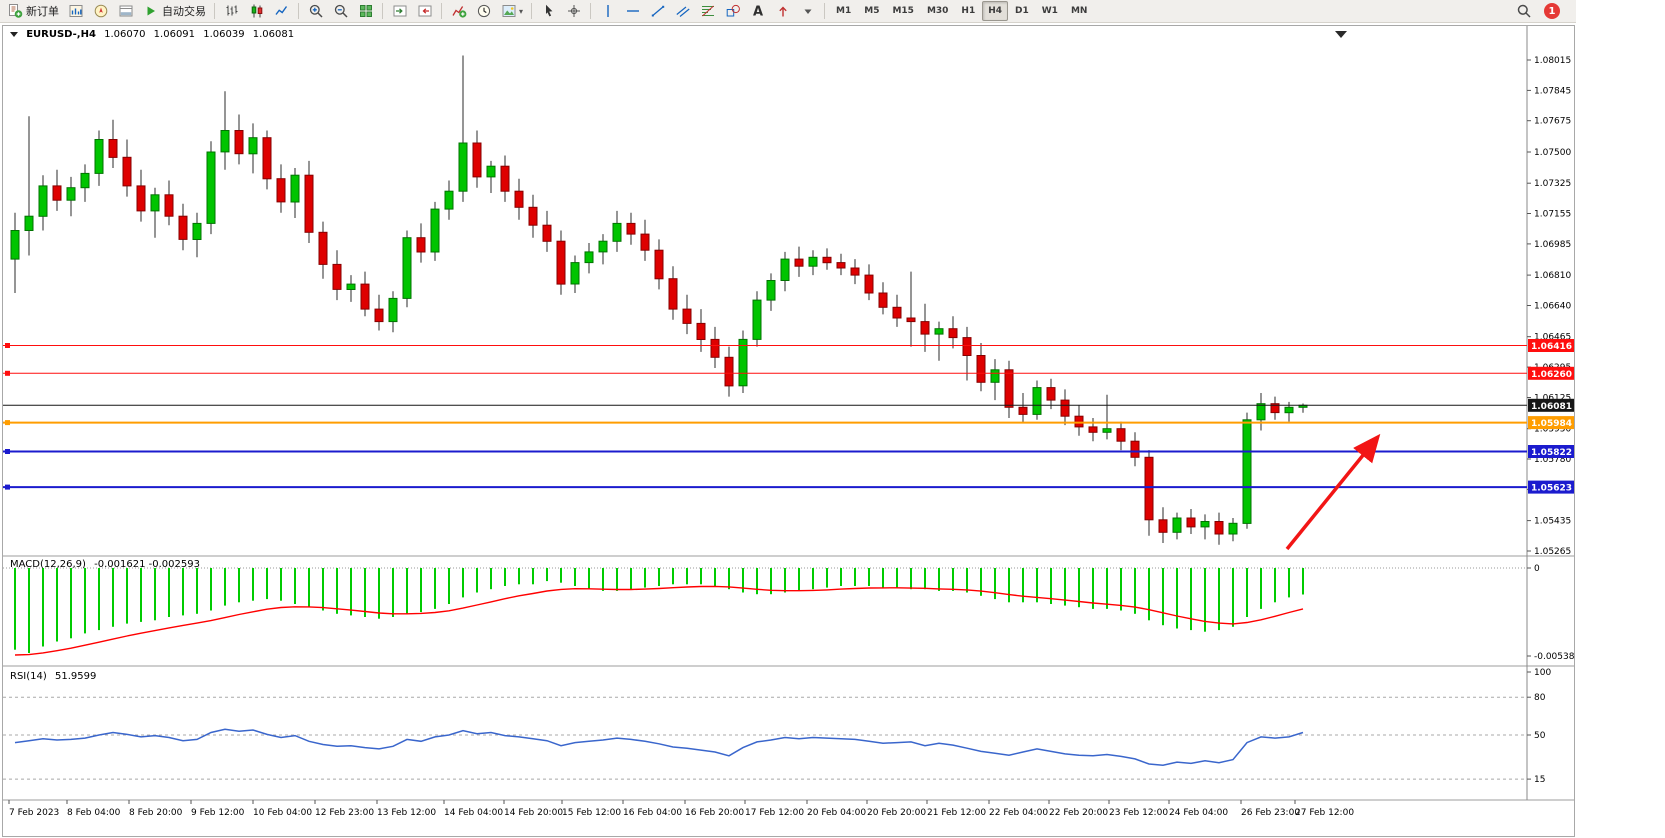  What do you see at coordinates (1552, 307) in the screenshot?
I see `price-axis-label: 1.06640` at bounding box center [1552, 307].